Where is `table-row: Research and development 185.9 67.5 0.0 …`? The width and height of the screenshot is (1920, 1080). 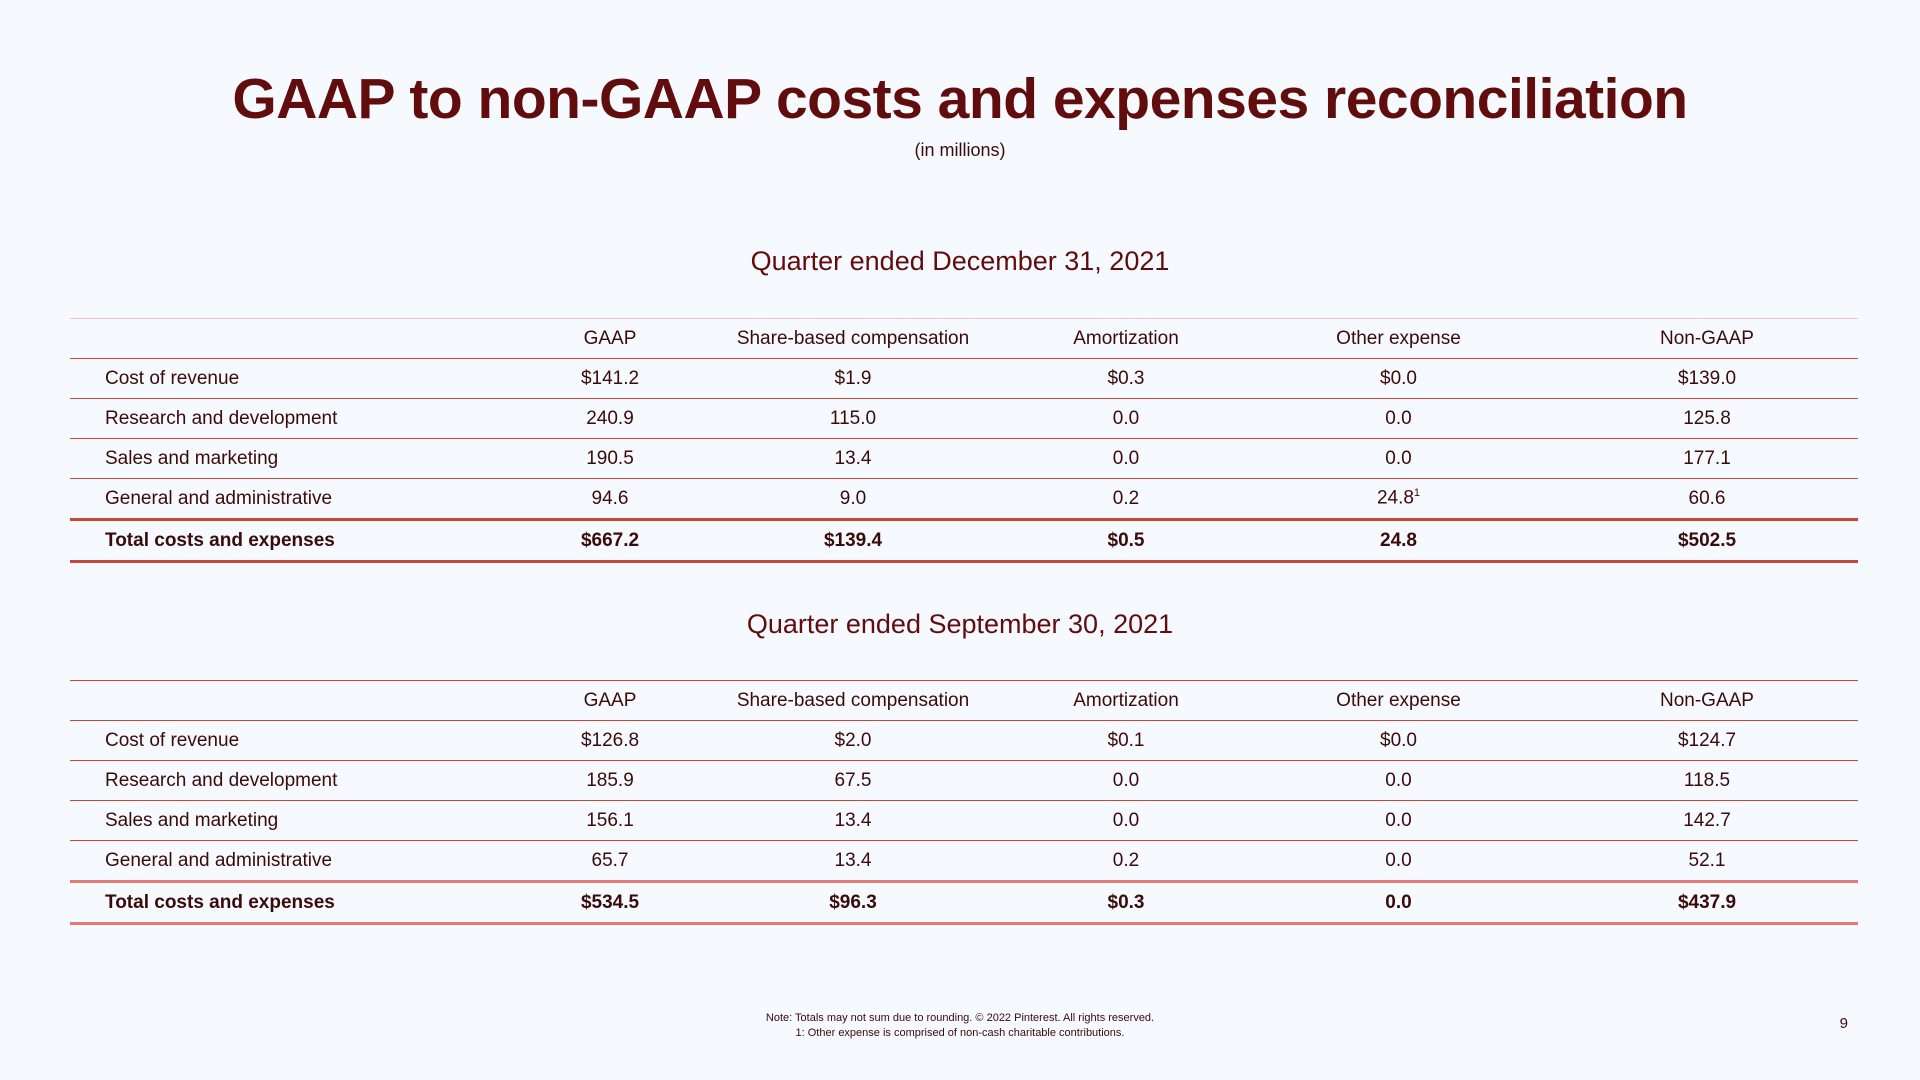
table-row: Research and development 185.9 67.5 0.0 … is located at coordinates (964, 780).